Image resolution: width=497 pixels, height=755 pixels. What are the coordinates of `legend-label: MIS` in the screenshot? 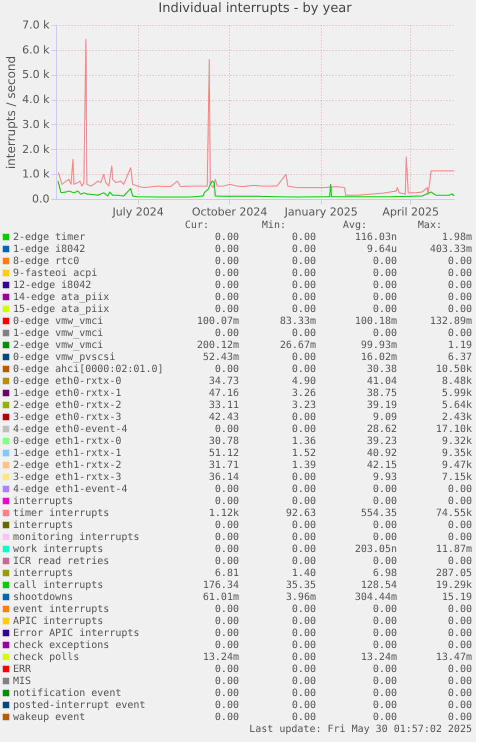 It's located at (22, 681).